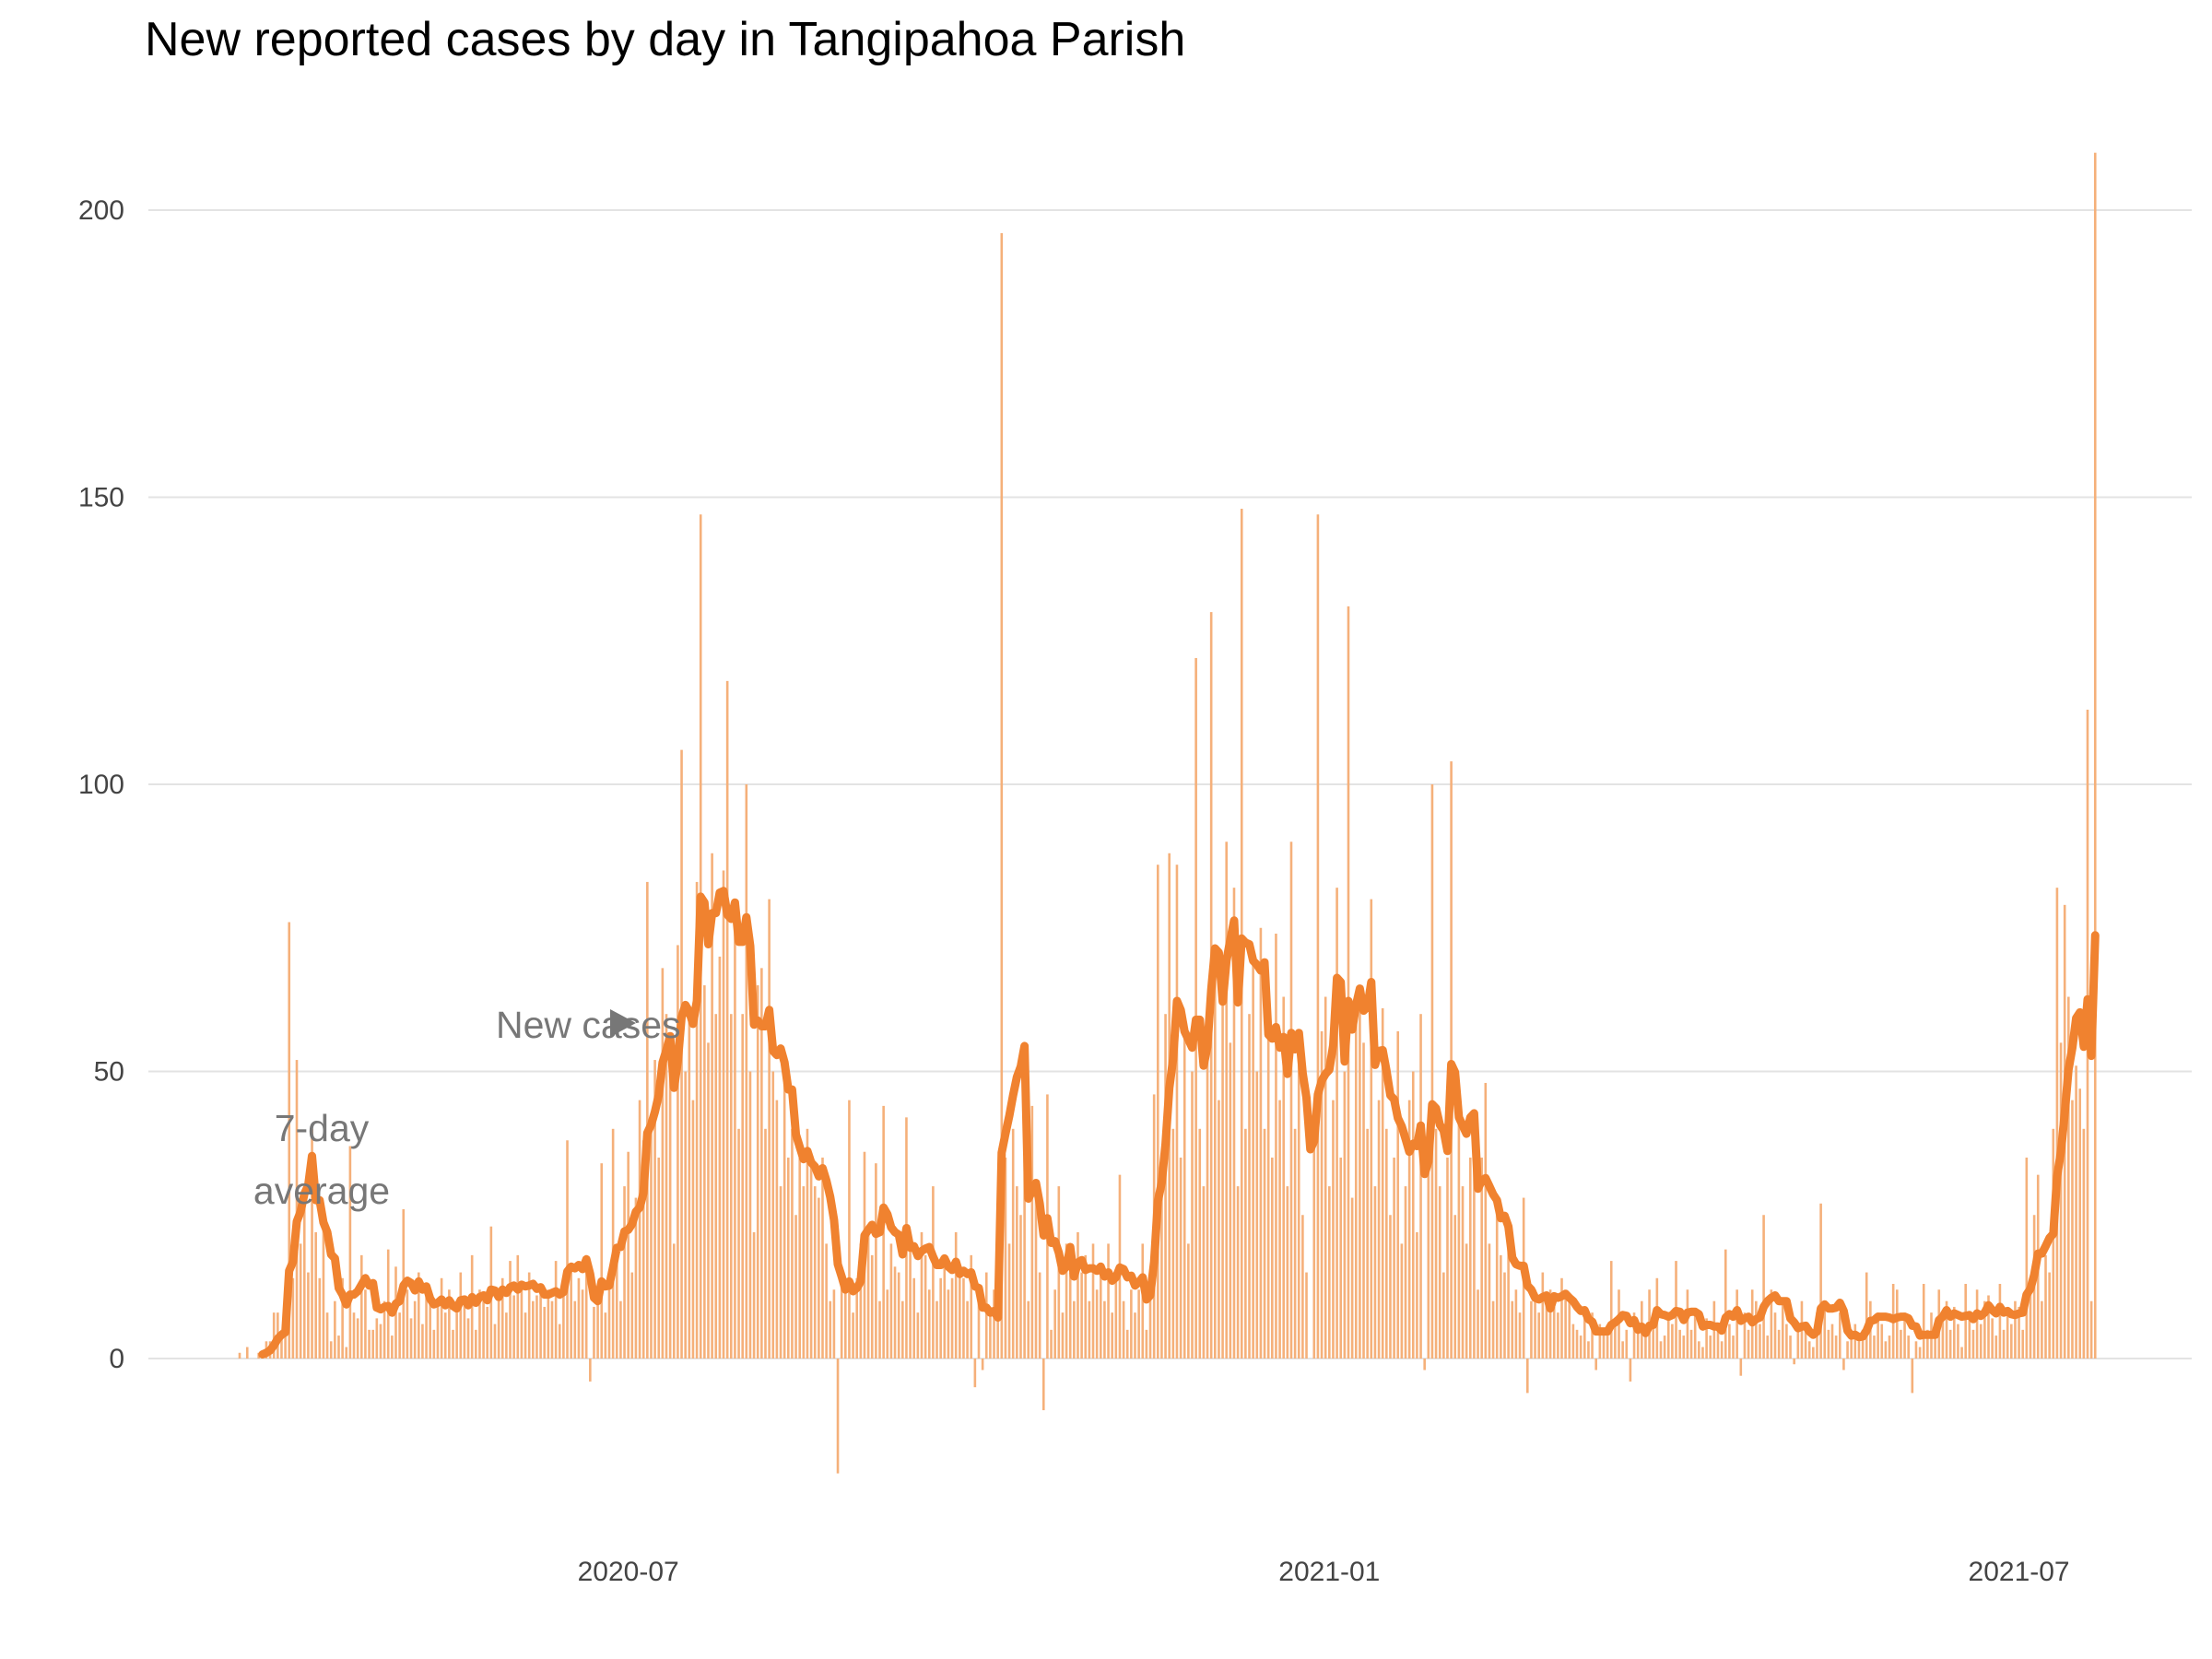 Image resolution: width=2212 pixels, height=1659 pixels. Describe the element at coordinates (1329, 1572) in the screenshot. I see `x-tick-label: 2021-01` at that location.